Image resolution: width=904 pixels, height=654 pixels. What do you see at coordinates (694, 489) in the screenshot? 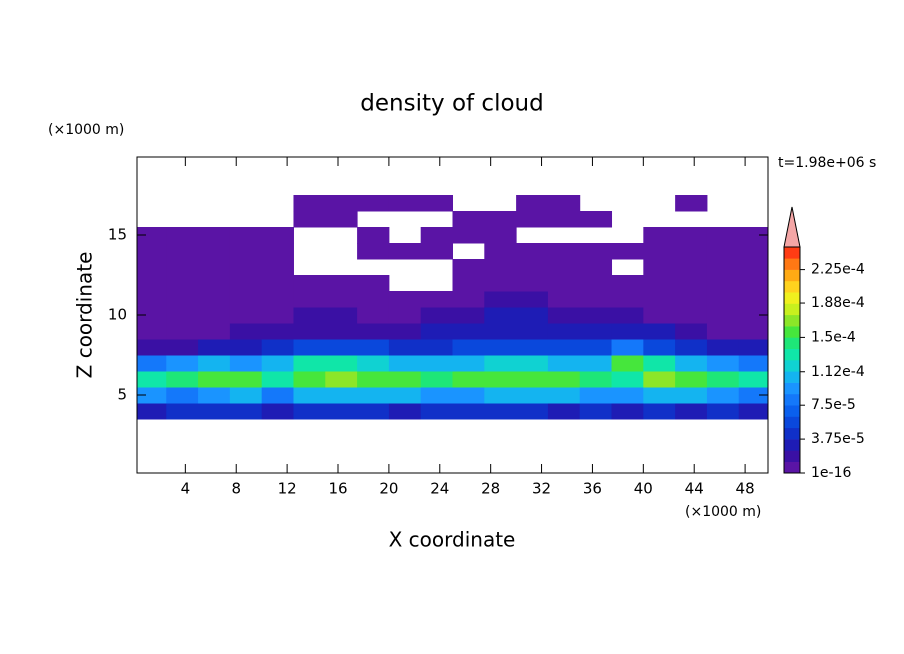
I see `x-tick-label: 44` at bounding box center [694, 489].